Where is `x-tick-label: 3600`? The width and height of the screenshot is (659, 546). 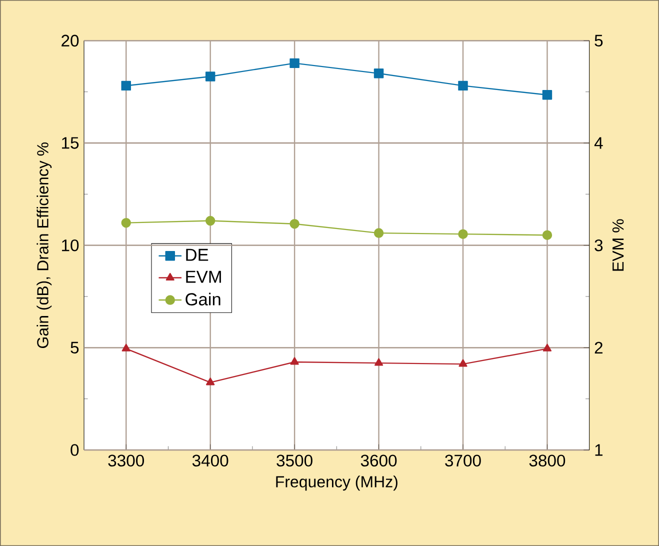 x-tick-label: 3600 is located at coordinates (378, 460).